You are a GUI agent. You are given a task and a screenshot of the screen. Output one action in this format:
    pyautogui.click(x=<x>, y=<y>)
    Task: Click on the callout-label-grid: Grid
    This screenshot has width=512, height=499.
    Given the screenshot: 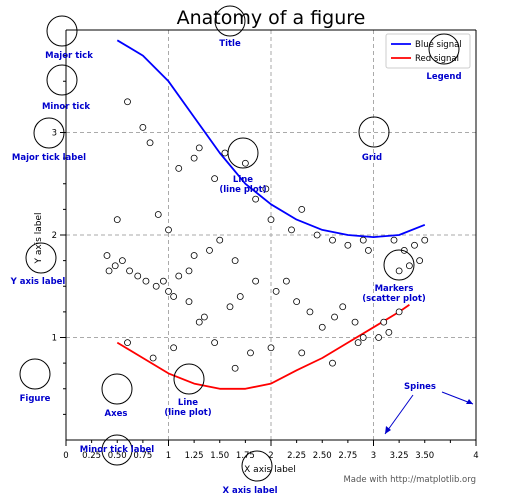 What is the action you would take?
    pyautogui.click(x=372, y=158)
    